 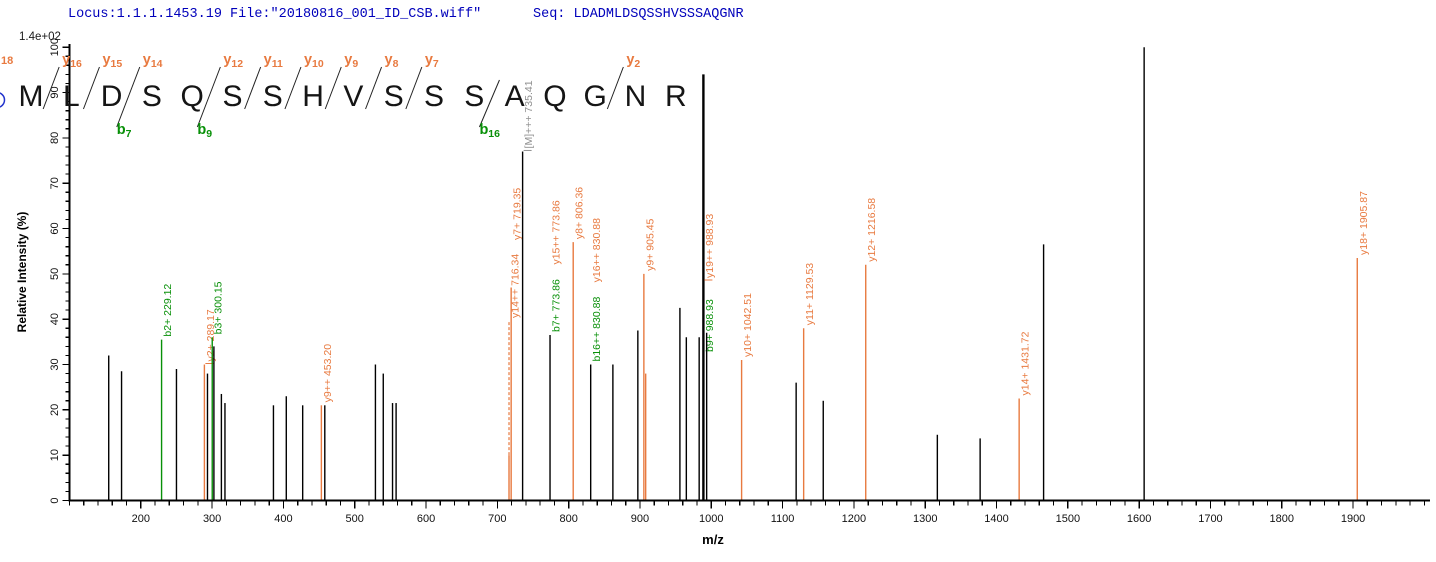 I want to click on peak-label: b9+ 988.93, so click(x=710, y=325).